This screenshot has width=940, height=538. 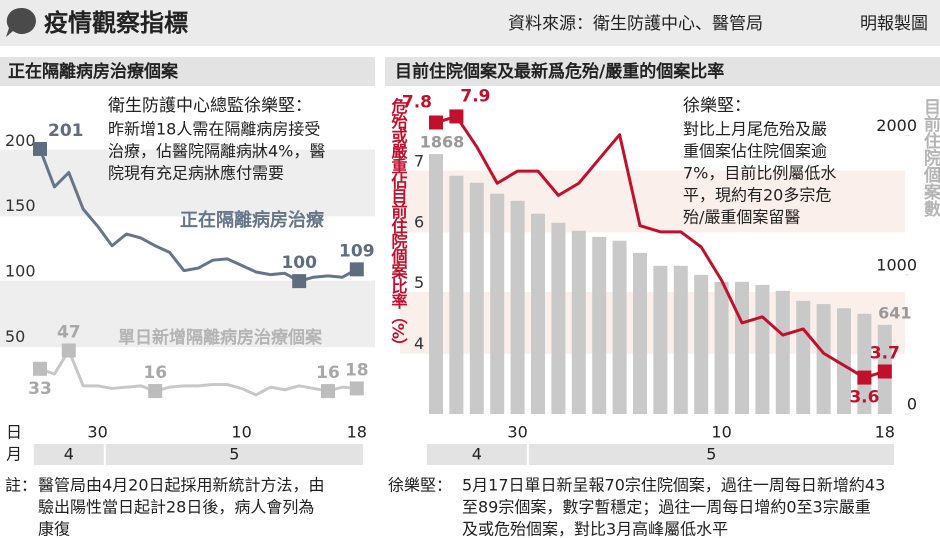 What do you see at coordinates (181, 485) in the screenshot?
I see `note-line: 醫管局由4月20日起採用新統計方法，由` at bounding box center [181, 485].